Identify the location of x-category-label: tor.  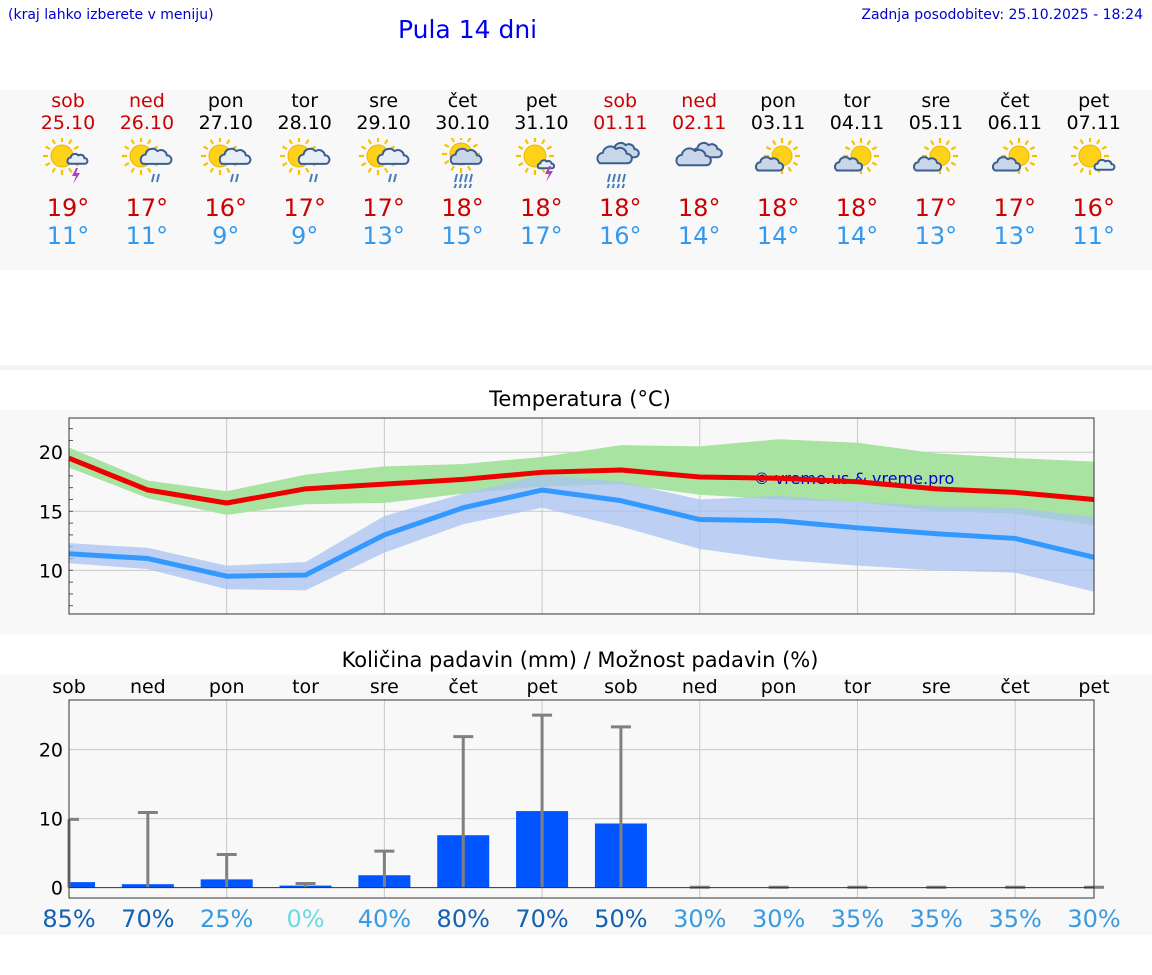
(305, 687).